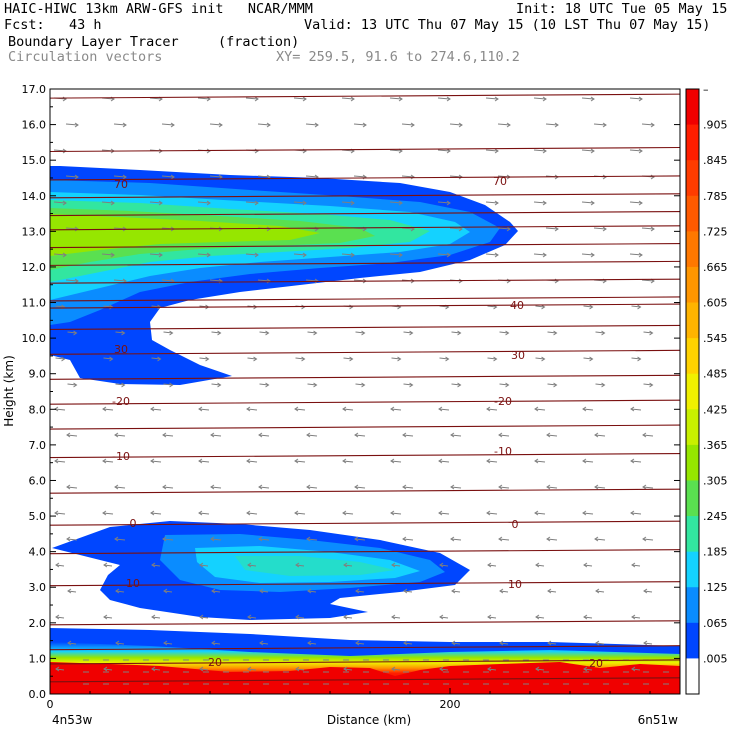  Describe the element at coordinates (133, 523) in the screenshot. I see `contour-label: 0` at that location.